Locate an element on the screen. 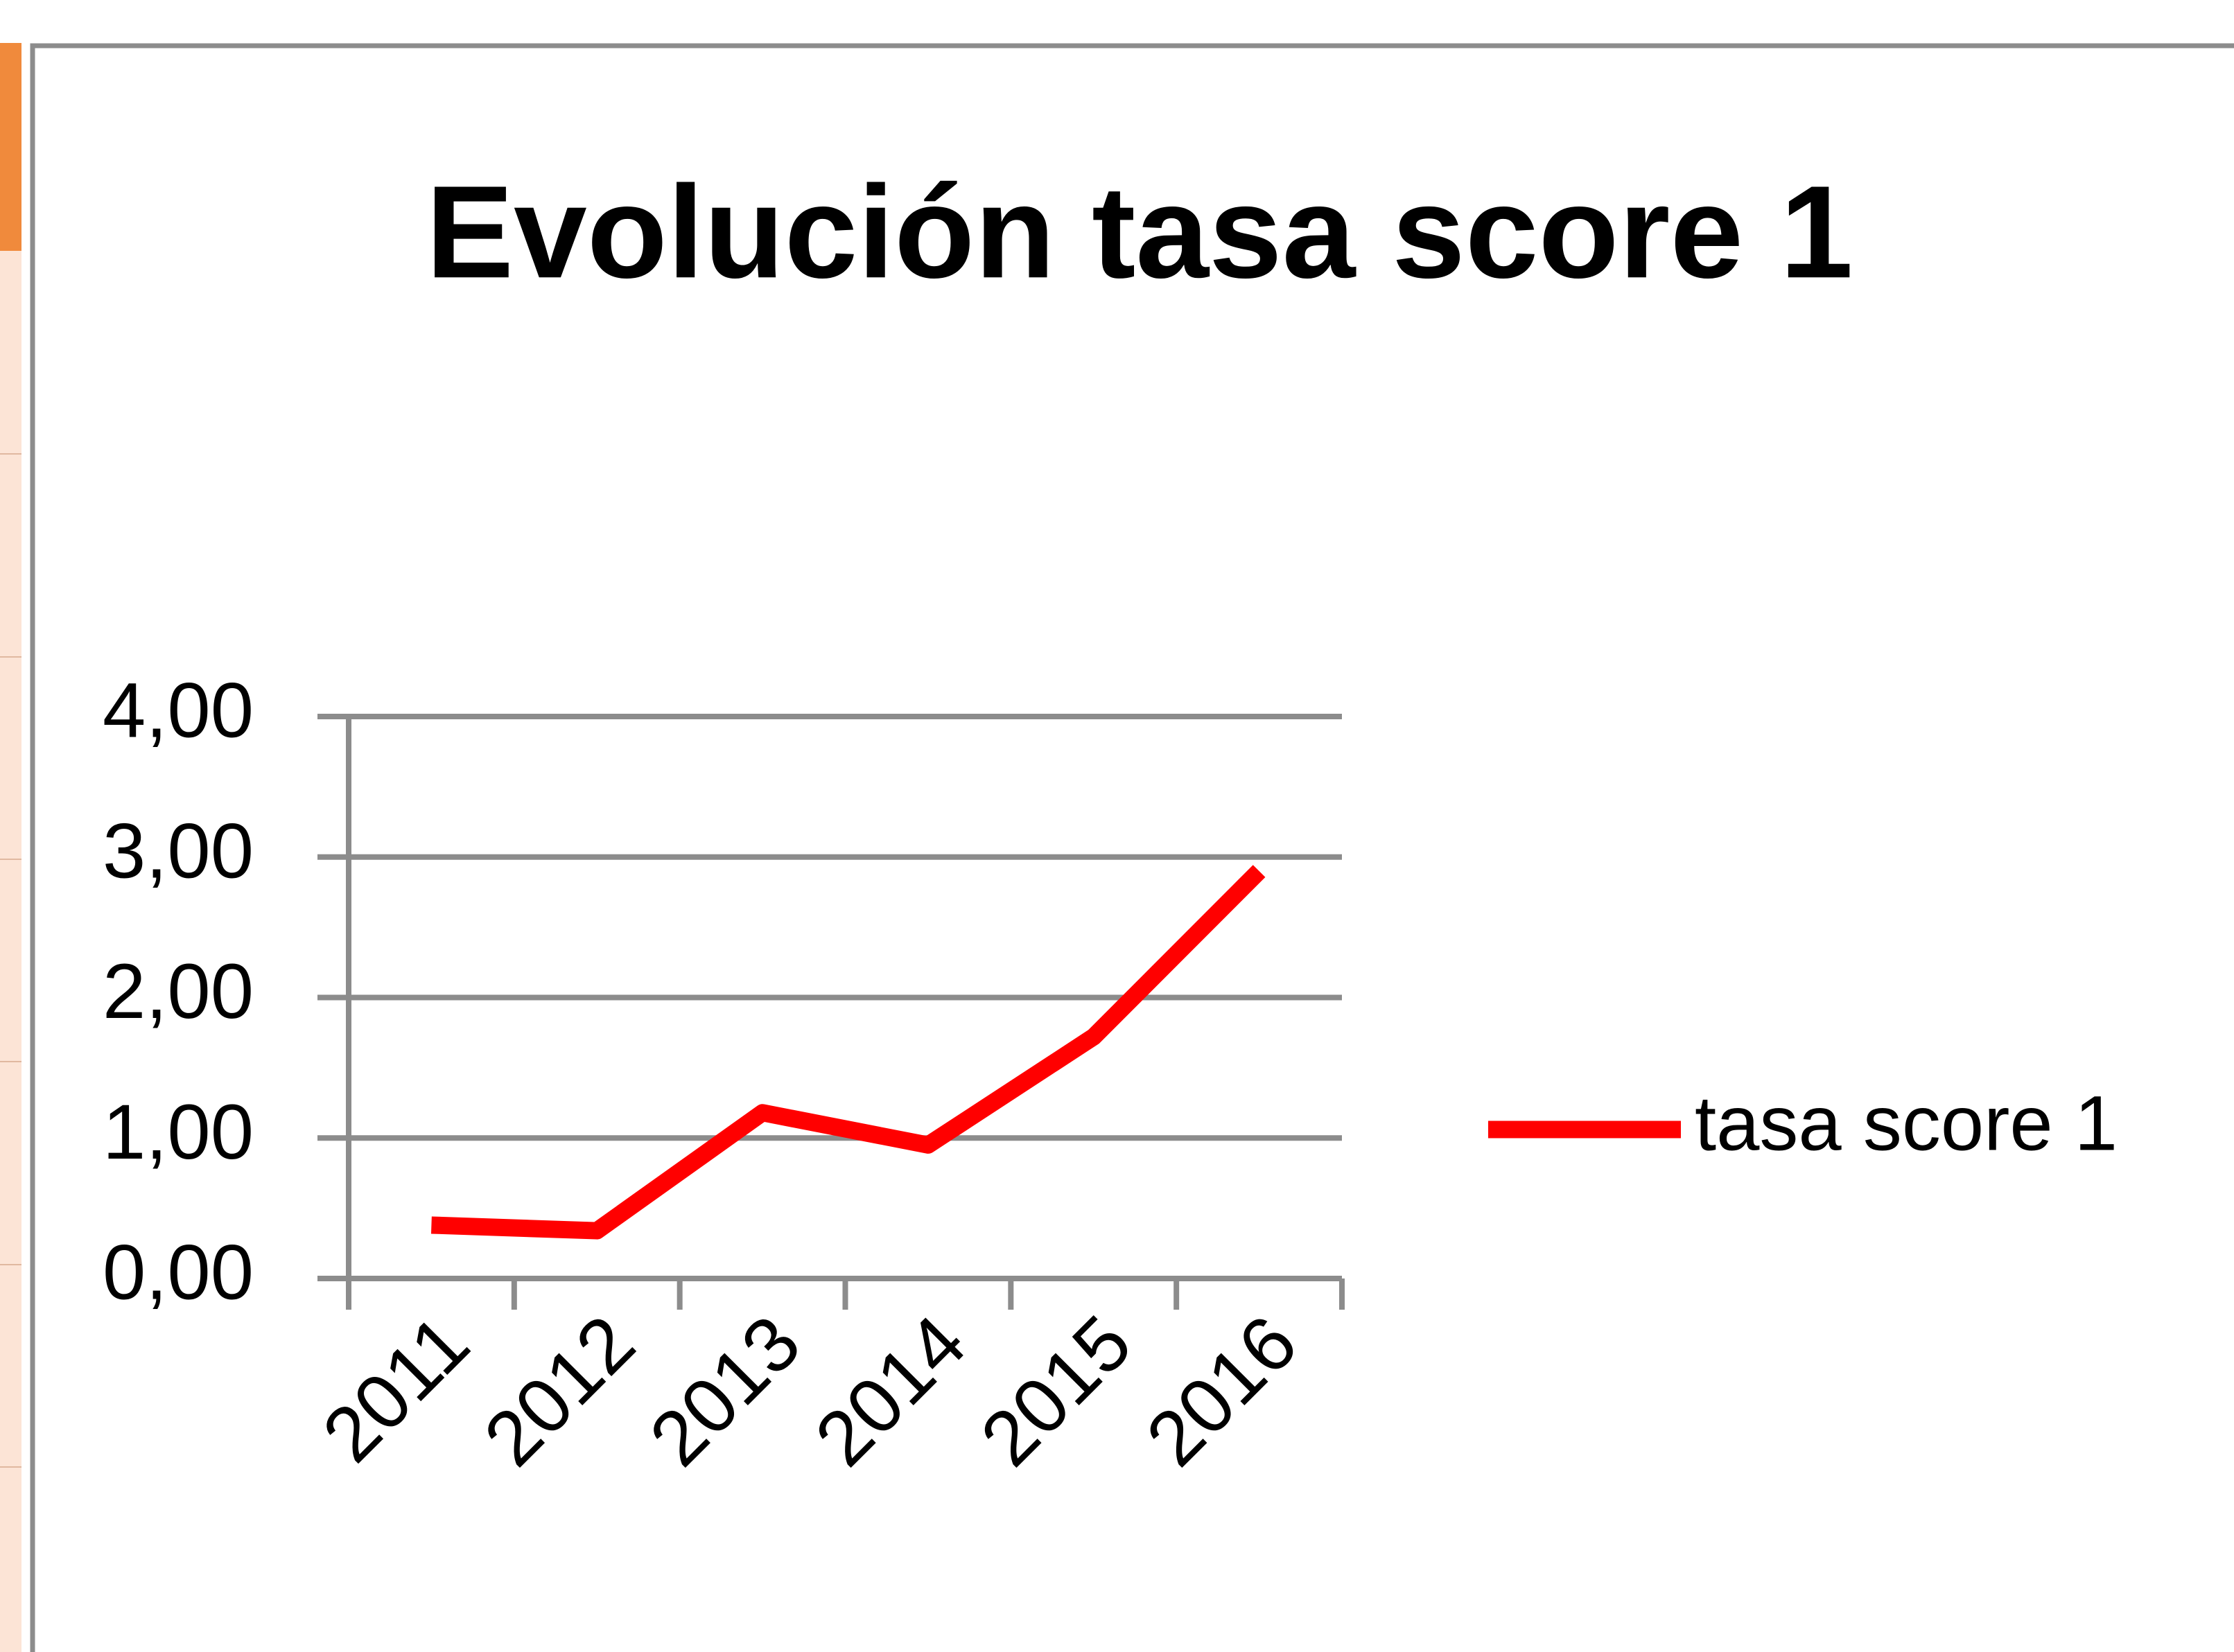  x-tick-label: 2013 is located at coordinates (725, 1390).